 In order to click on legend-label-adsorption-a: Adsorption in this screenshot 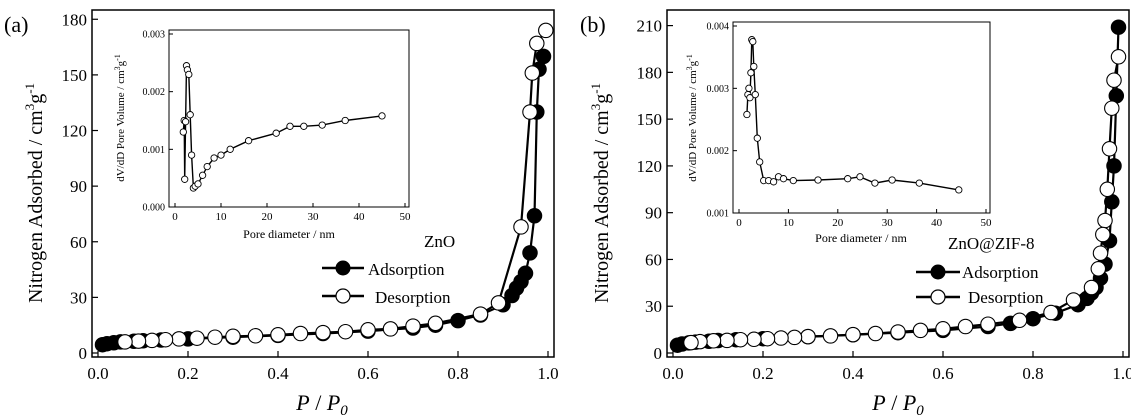, I will do `click(406, 269)`.